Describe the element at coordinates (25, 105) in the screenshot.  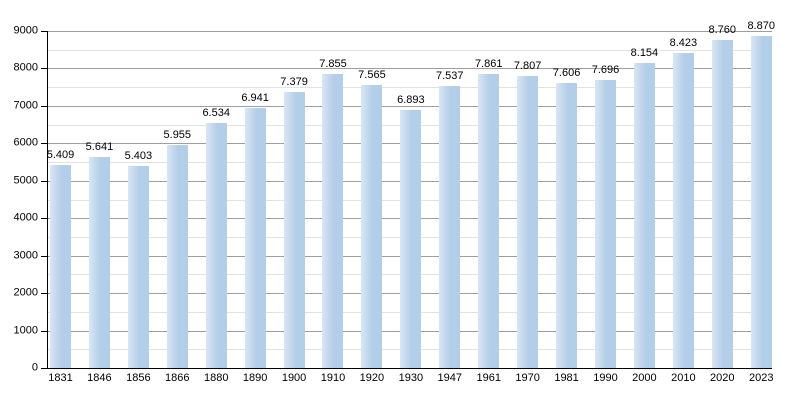
I see `y-axis-tick-label: 7000` at that location.